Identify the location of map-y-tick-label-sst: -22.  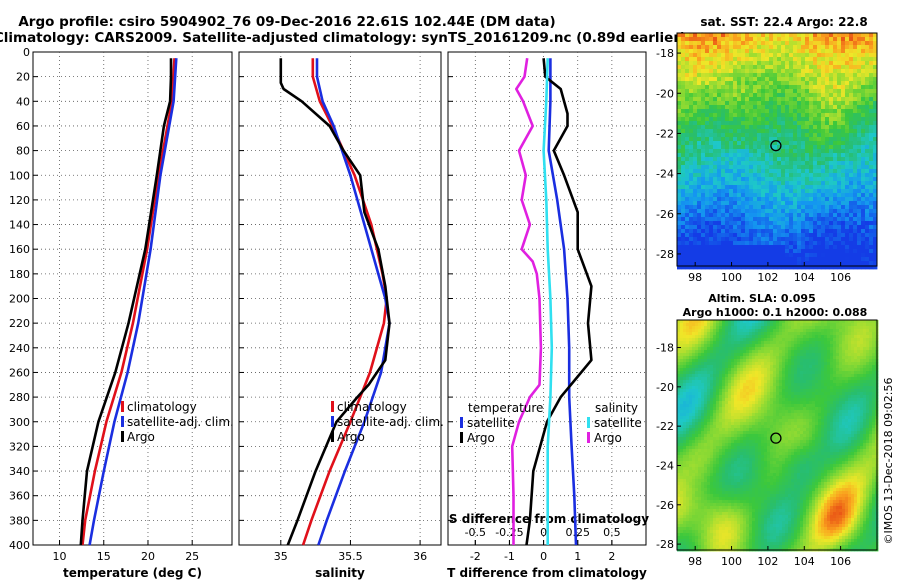
(665, 133).